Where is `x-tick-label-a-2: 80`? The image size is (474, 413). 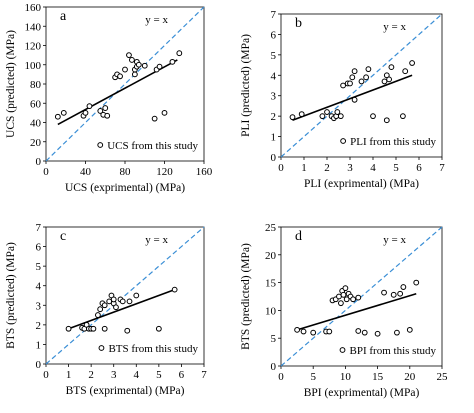 x-tick-label-a-2: 80 is located at coordinates (126, 172).